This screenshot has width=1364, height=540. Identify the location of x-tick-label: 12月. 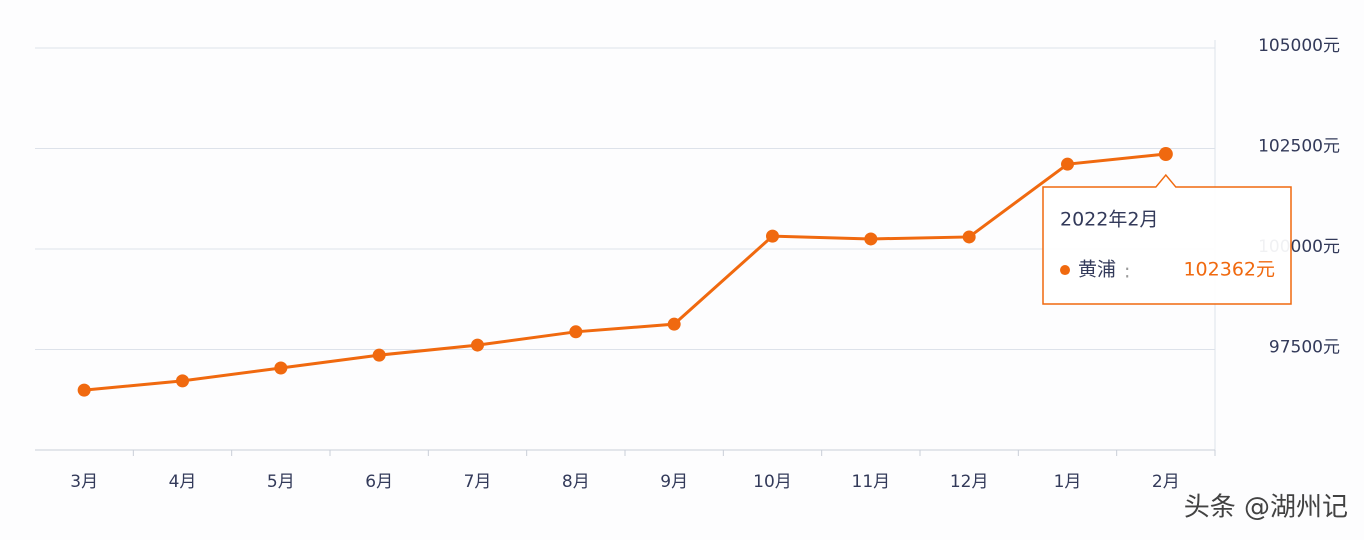
(969, 482).